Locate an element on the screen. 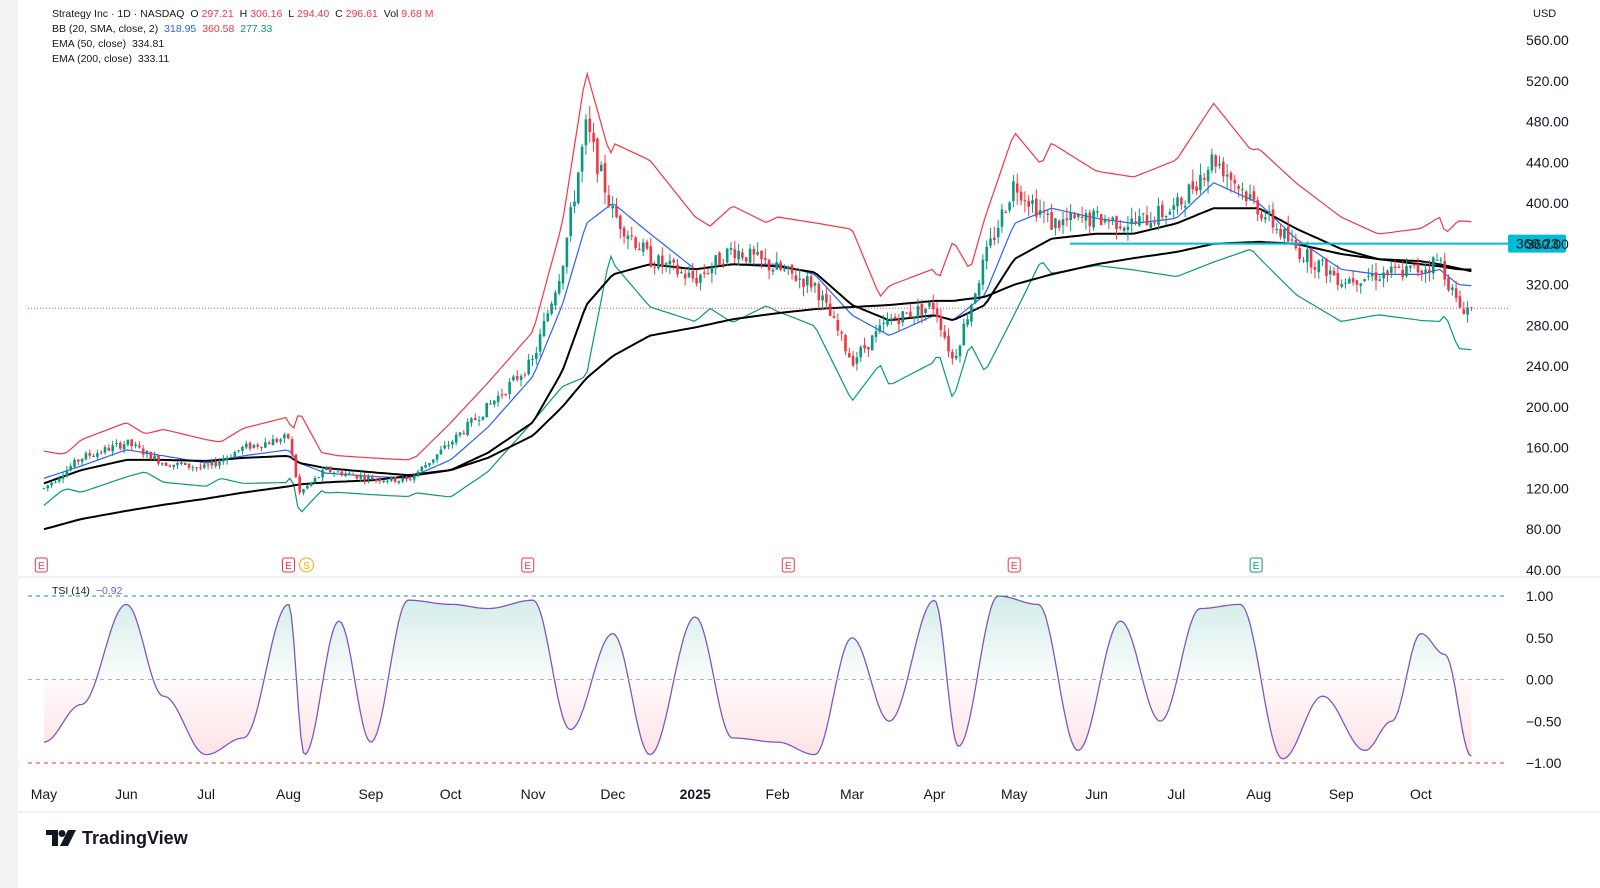  currency-label: USD is located at coordinates (1545, 14).